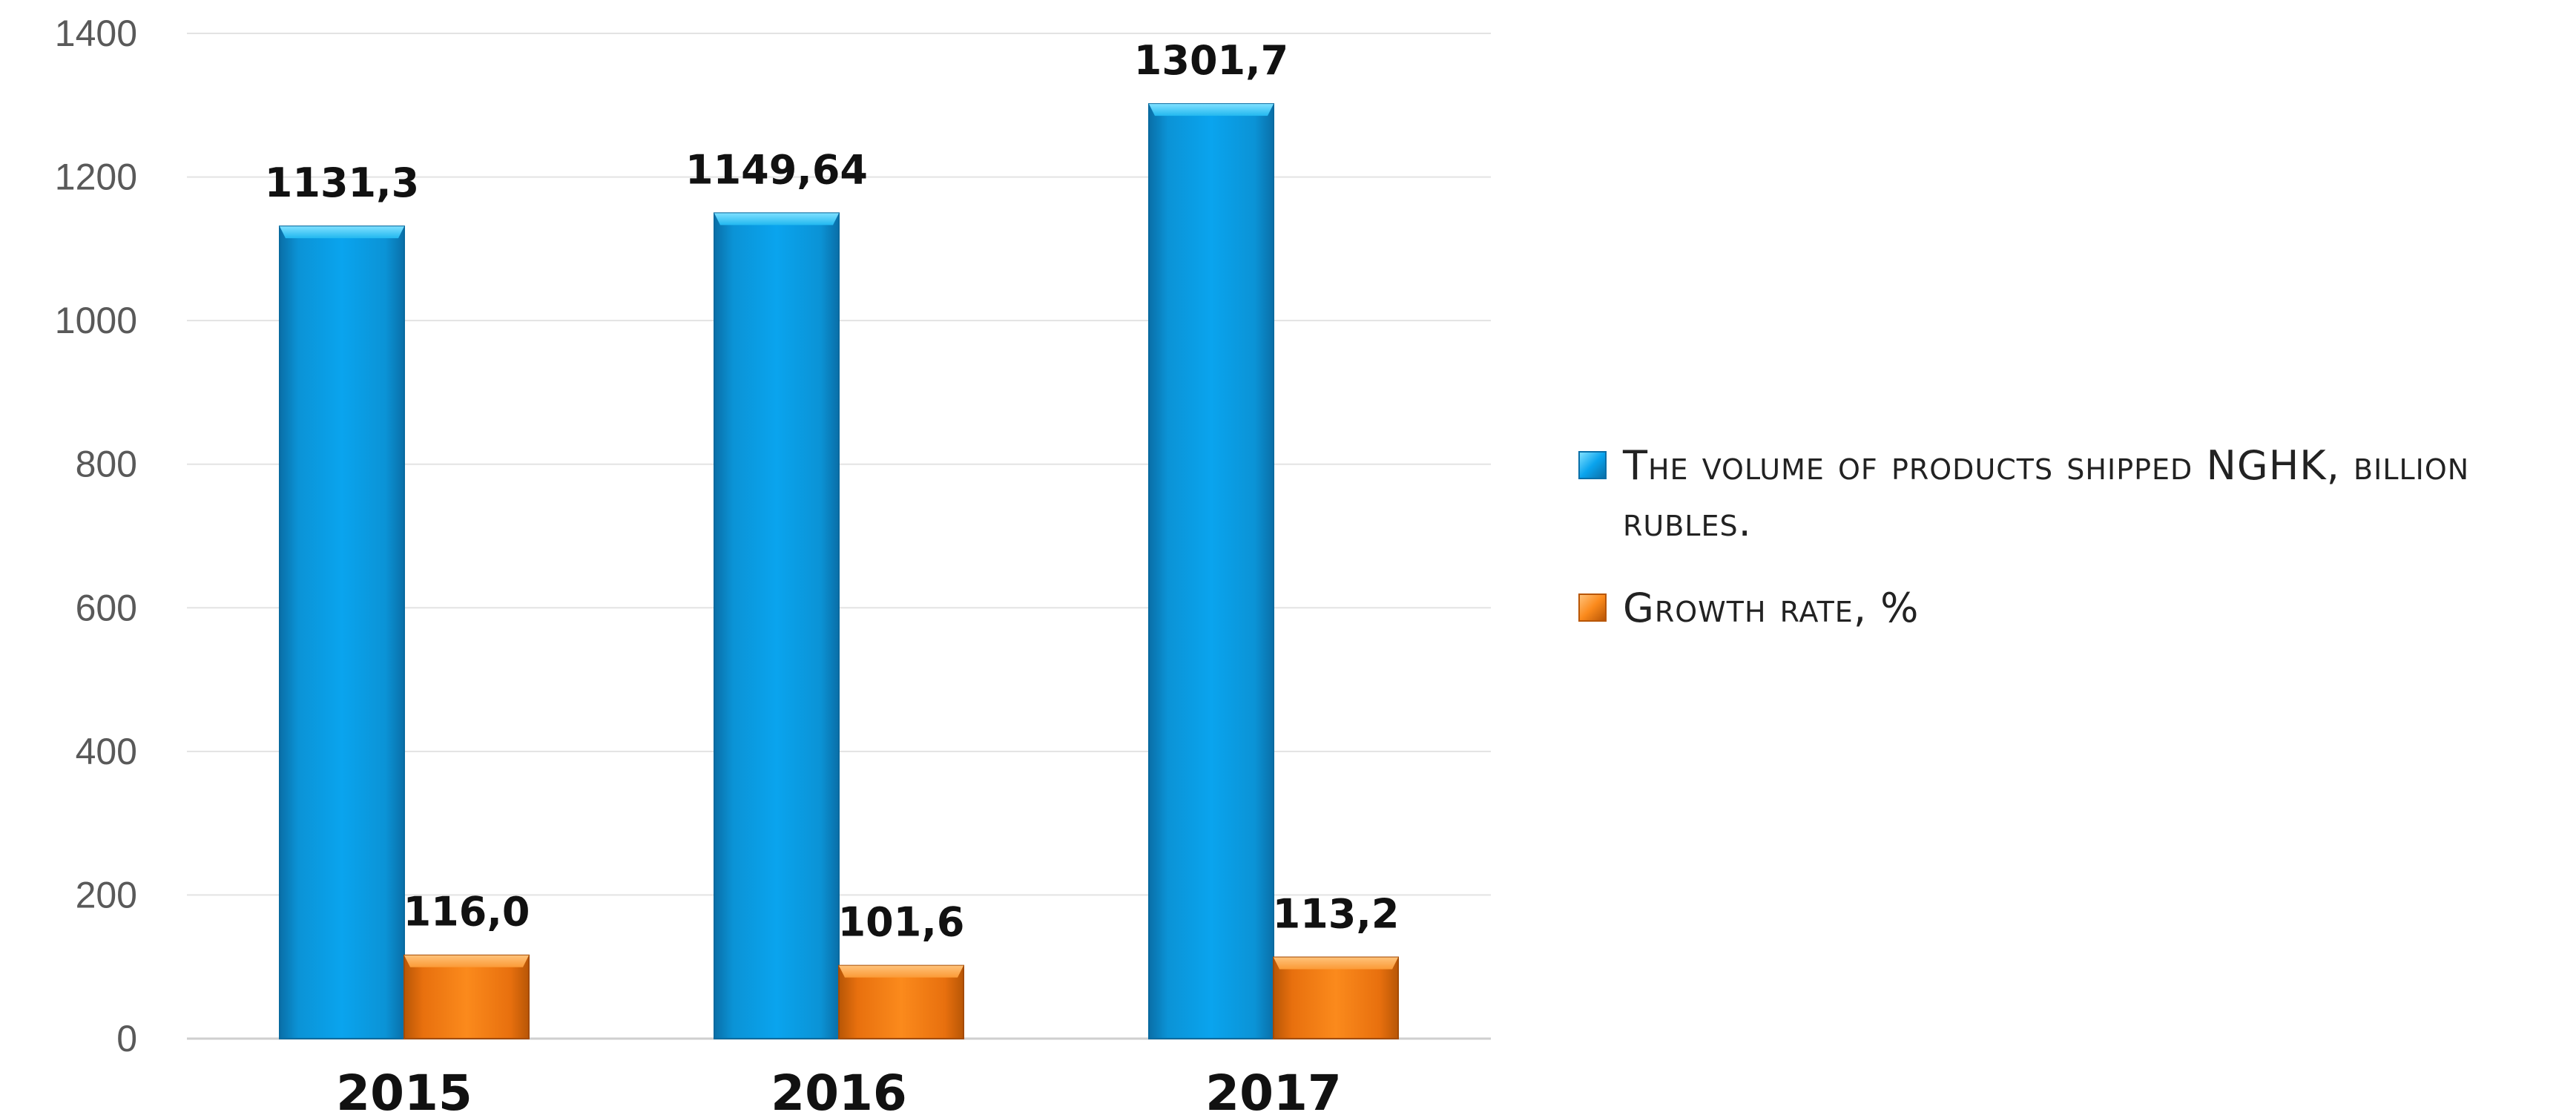 The image size is (2576, 1118). What do you see at coordinates (107, 607) in the screenshot?
I see `y-tick-label: 600` at bounding box center [107, 607].